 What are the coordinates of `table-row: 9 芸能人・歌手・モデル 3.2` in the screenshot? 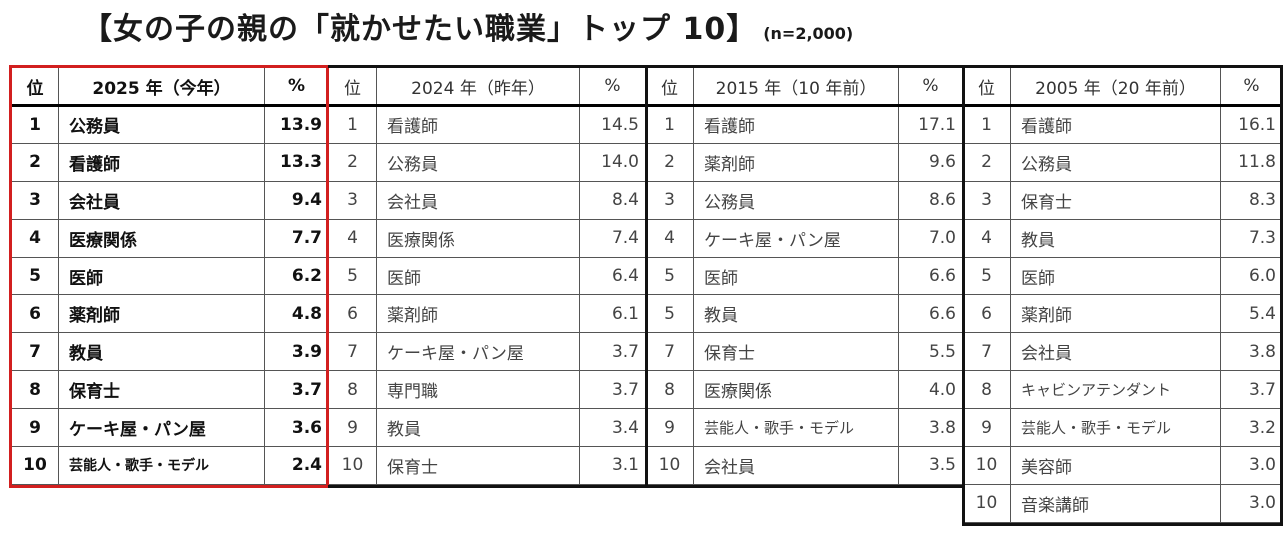 It's located at (1122, 428).